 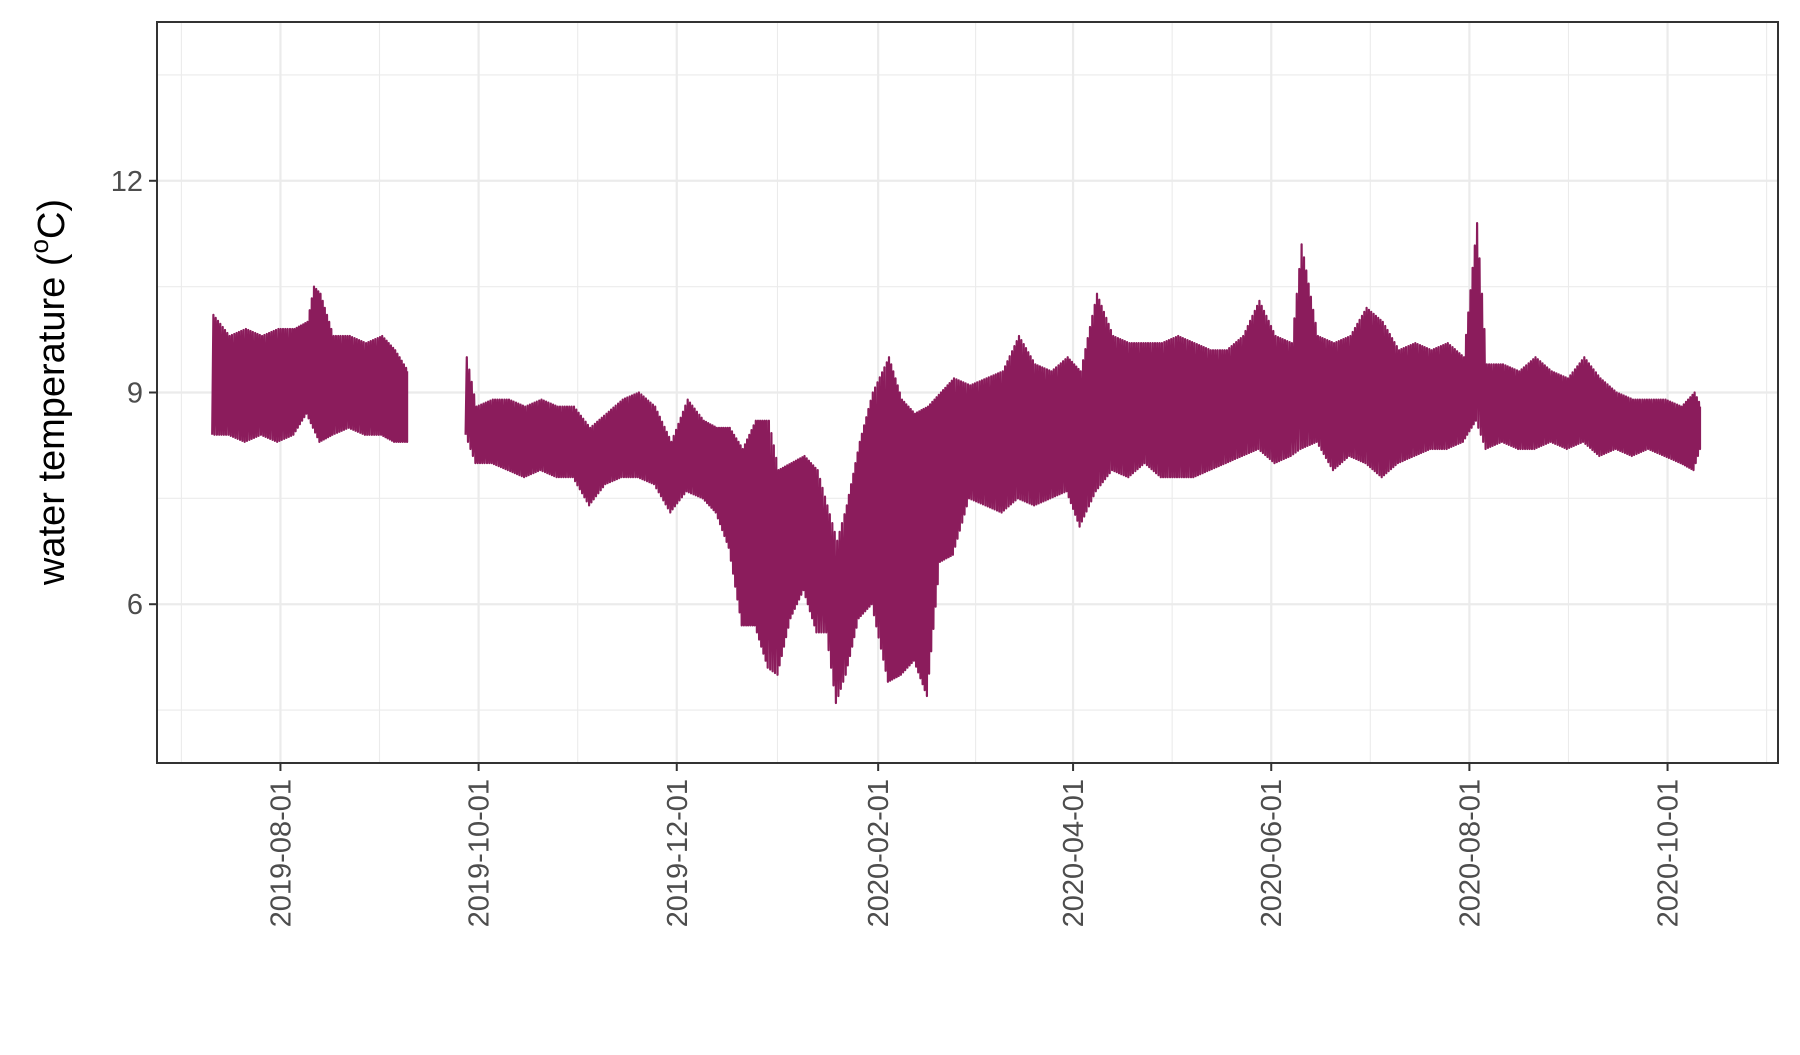 I want to click on y-axis-title-degree: o, so click(x=39, y=246).